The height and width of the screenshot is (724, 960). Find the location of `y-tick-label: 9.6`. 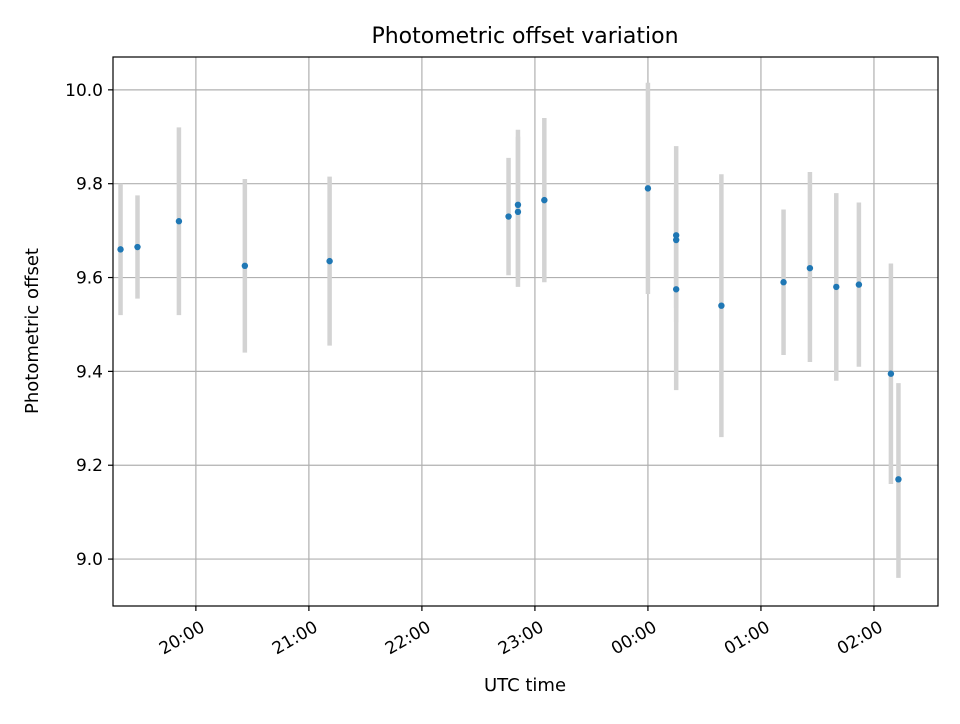

y-tick-label: 9.6 is located at coordinates (89, 279).